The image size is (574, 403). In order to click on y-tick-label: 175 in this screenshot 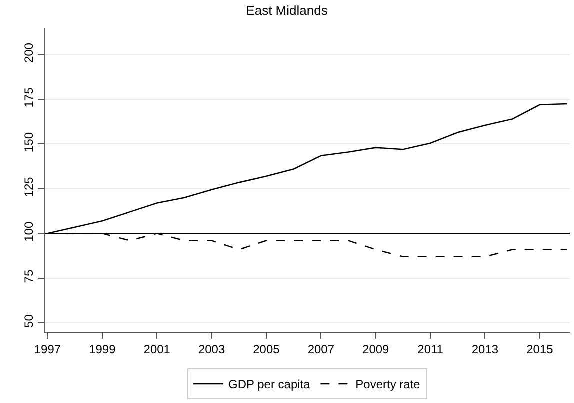, I will do `click(29, 97)`.